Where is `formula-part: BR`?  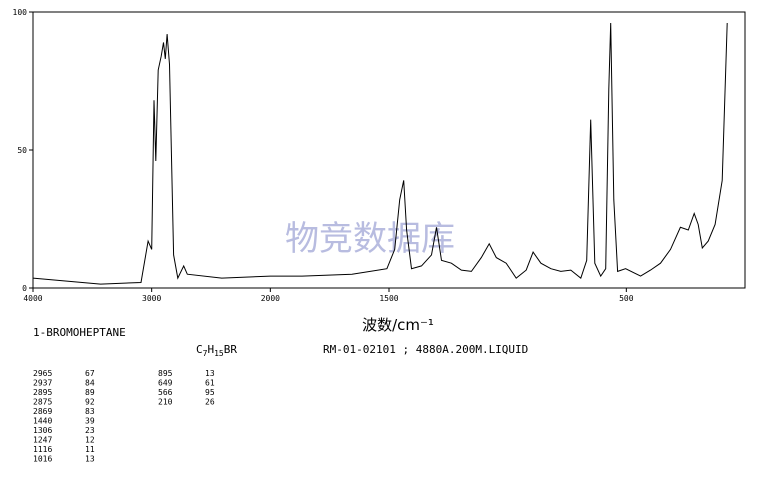 formula-part: BR is located at coordinates (231, 349).